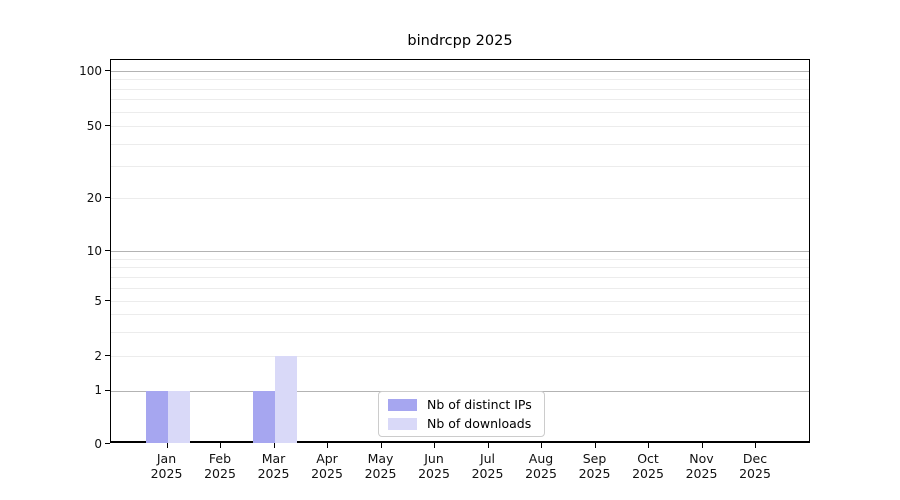  I want to click on x-tick-mark-apr, so click(327, 445).